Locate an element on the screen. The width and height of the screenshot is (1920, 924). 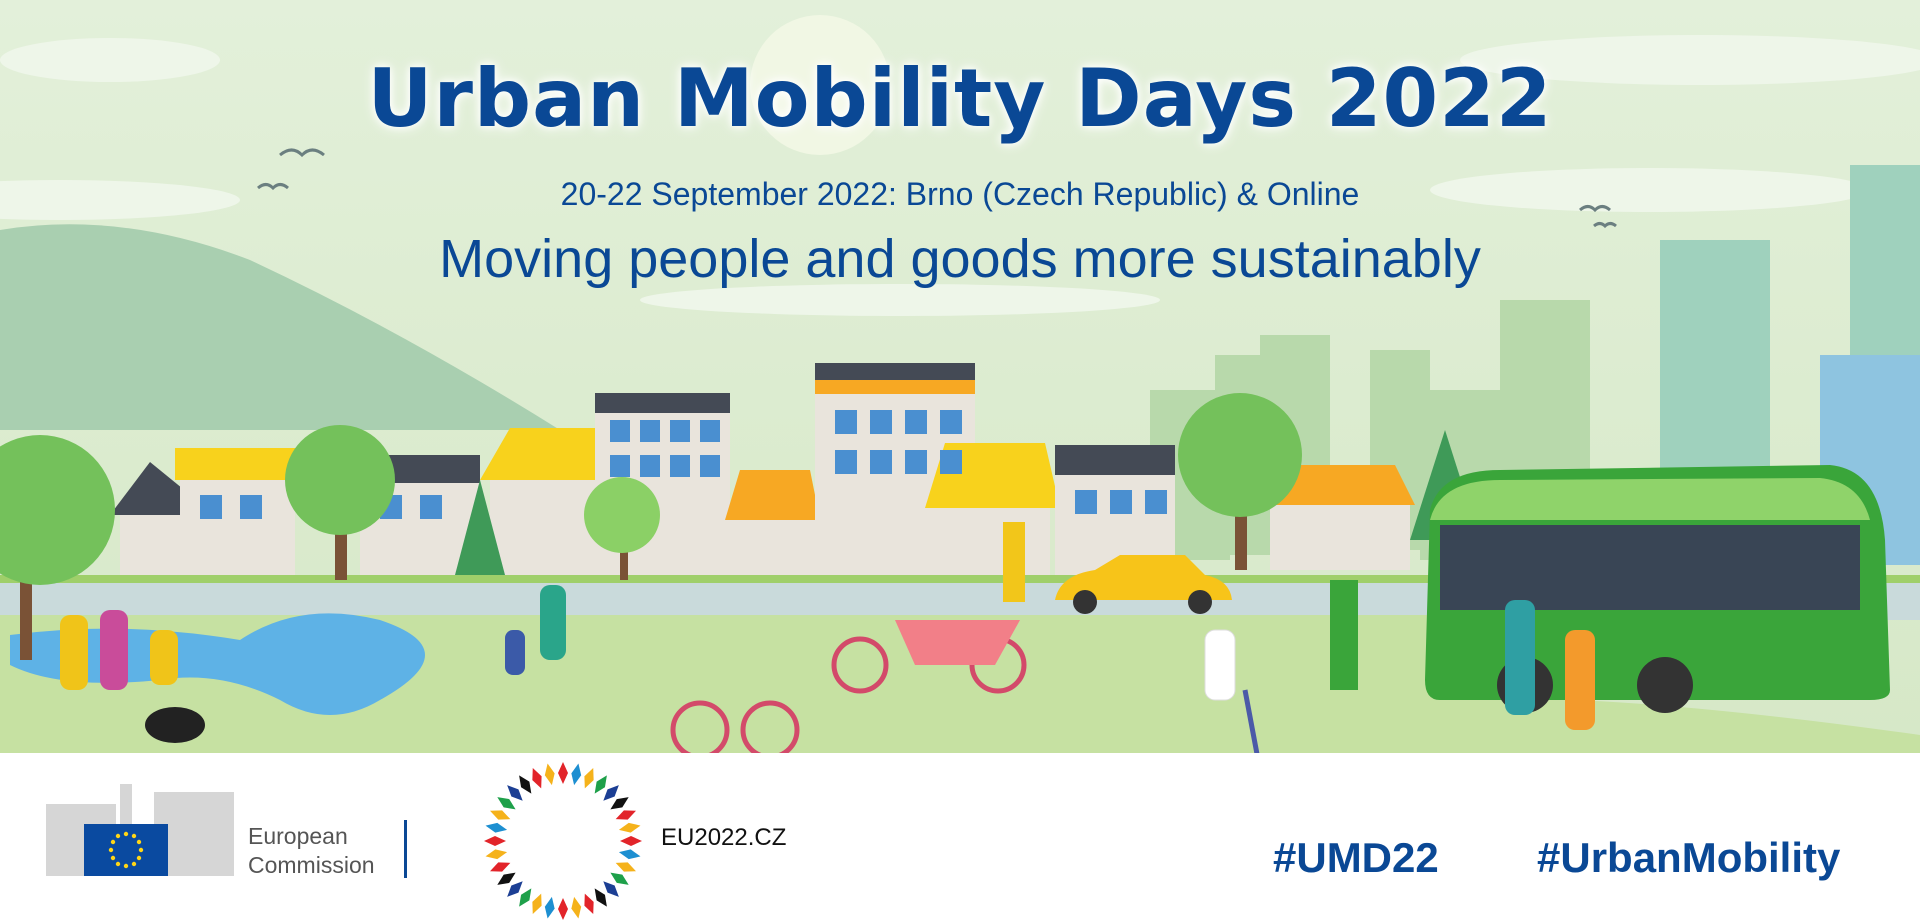
birds-icon is located at coordinates (937, 188).